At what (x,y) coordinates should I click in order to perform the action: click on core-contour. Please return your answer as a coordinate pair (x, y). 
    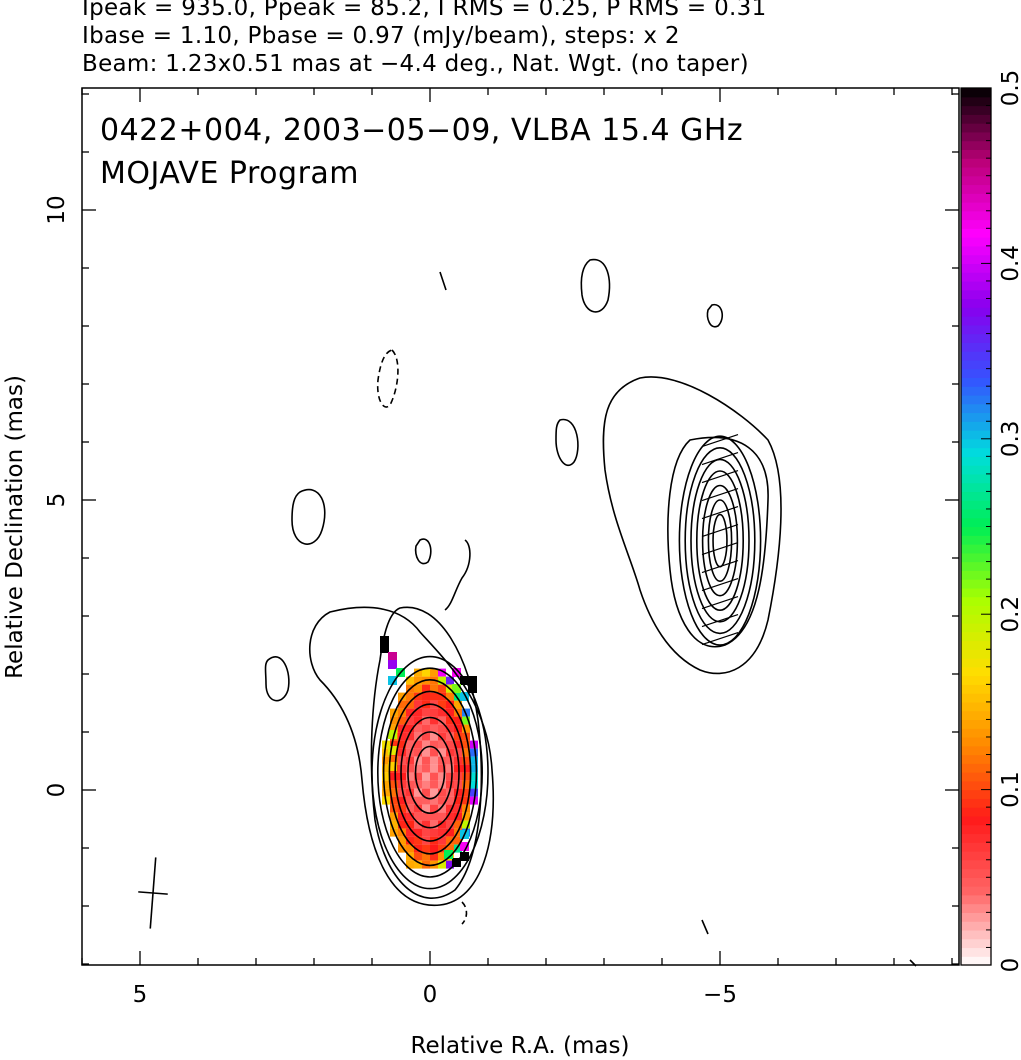
    Looking at the image, I should click on (430, 772).